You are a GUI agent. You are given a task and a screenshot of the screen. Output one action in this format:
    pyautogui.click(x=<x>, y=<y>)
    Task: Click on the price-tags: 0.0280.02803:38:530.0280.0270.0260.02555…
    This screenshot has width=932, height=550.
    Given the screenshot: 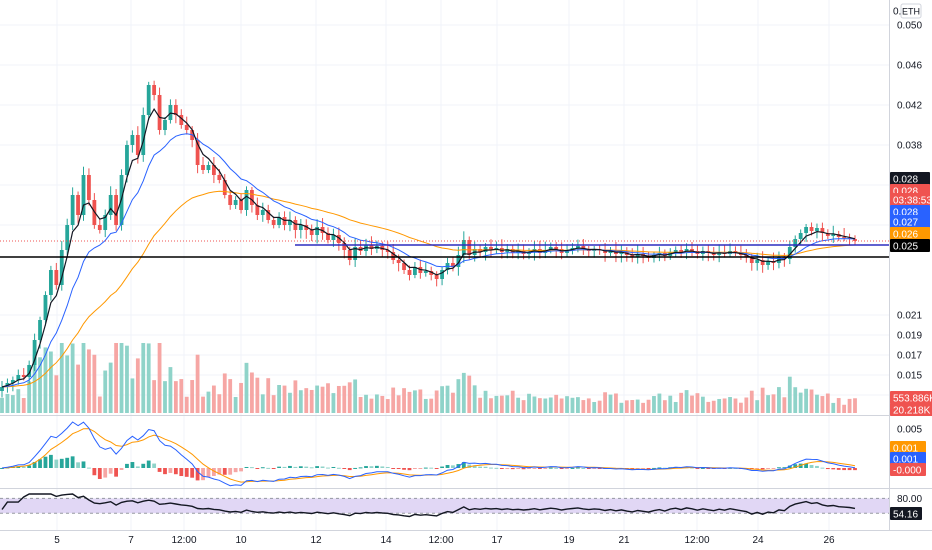 What is the action you would take?
    pyautogui.click(x=911, y=346)
    